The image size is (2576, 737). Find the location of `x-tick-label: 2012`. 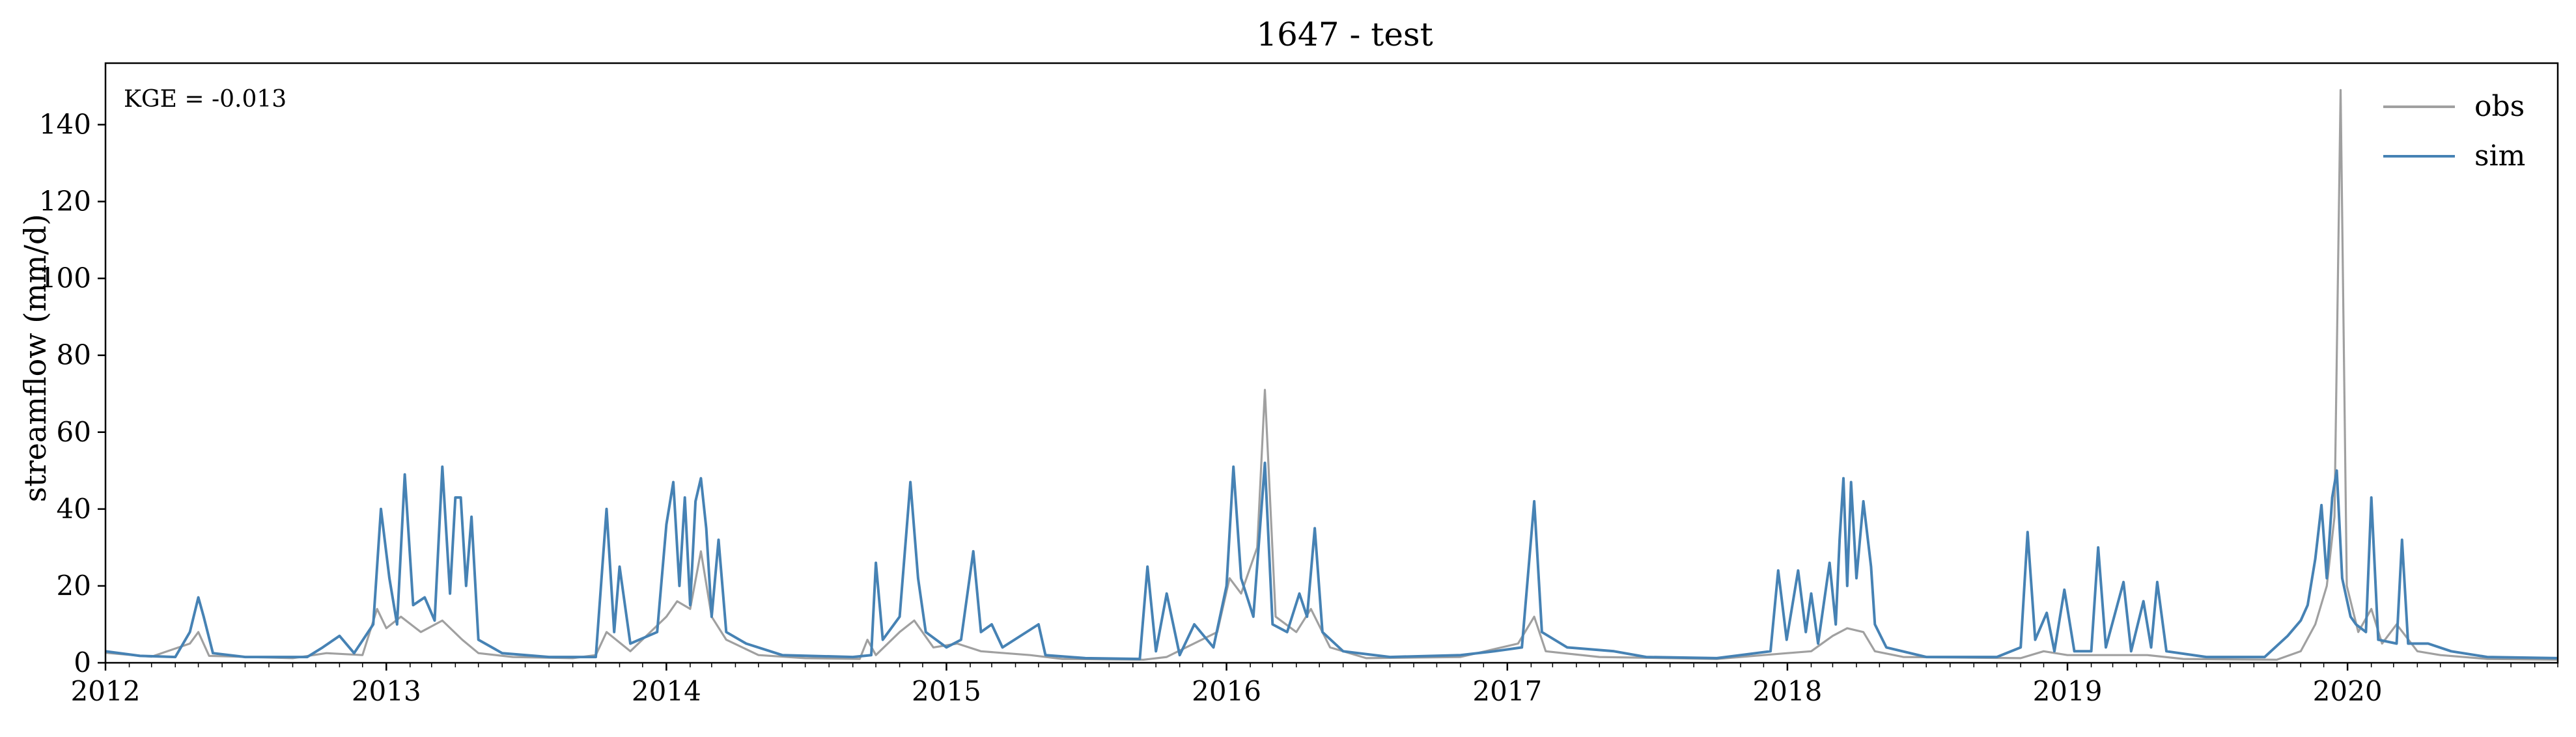

x-tick-label: 2012 is located at coordinates (106, 691).